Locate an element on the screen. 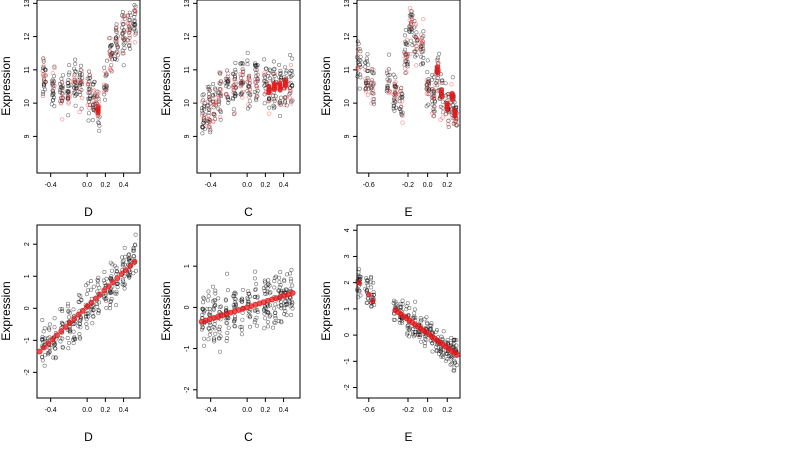 This screenshot has width=800, height=450. y-tick-label: -2 is located at coordinates (27, 372).